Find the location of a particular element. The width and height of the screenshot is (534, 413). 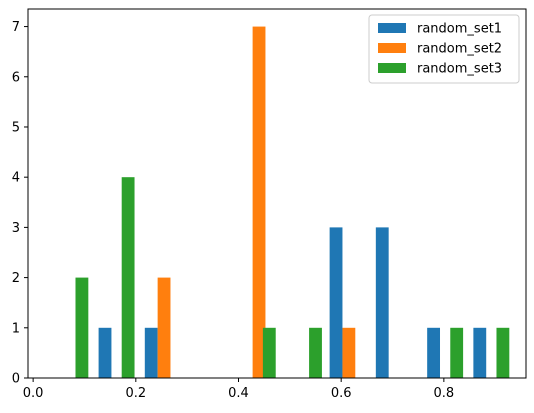

legend-label-2: random_set2 is located at coordinates (459, 49).